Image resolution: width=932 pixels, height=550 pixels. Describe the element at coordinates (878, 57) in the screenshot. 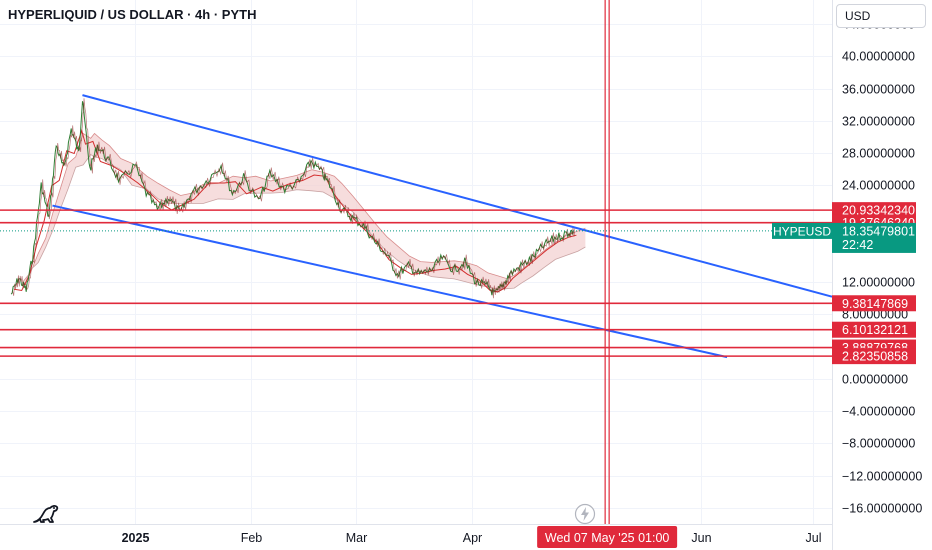

I see `price-tick-label: 40.00000000` at that location.